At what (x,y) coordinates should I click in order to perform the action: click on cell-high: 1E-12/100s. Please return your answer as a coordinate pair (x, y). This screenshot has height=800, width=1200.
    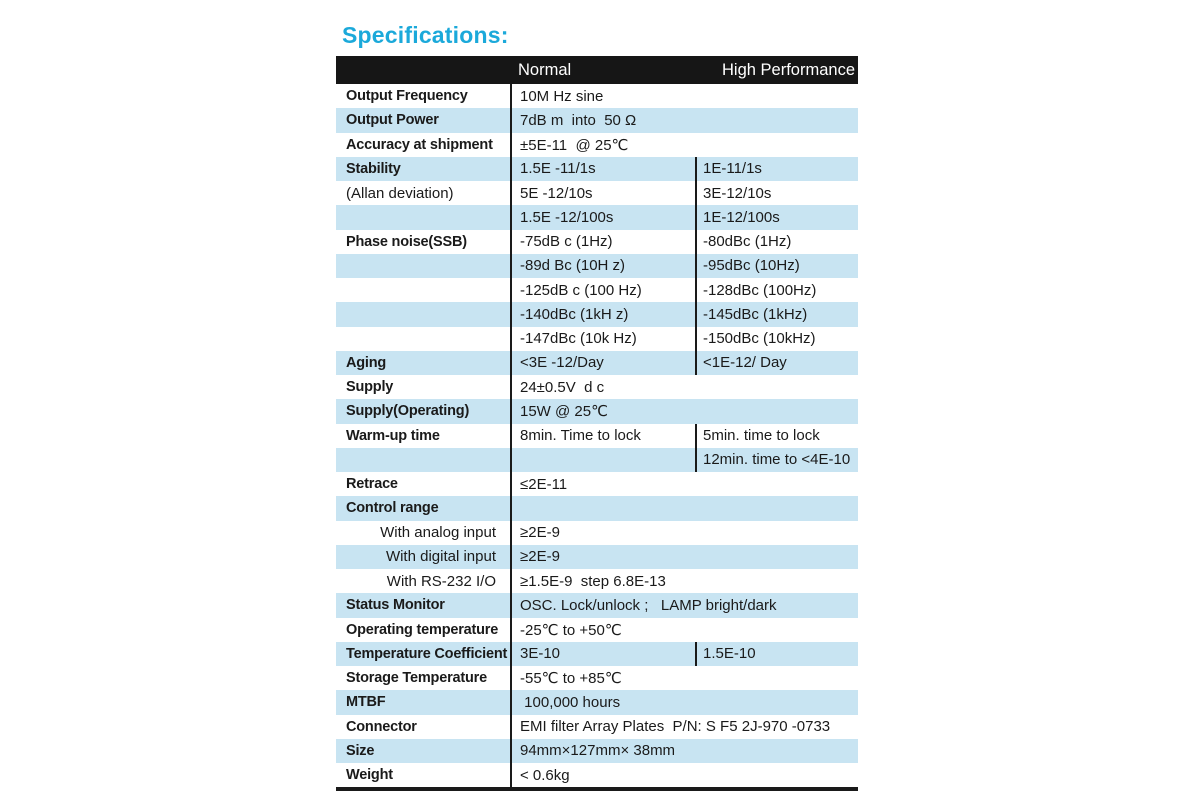
    Looking at the image, I should click on (776, 217).